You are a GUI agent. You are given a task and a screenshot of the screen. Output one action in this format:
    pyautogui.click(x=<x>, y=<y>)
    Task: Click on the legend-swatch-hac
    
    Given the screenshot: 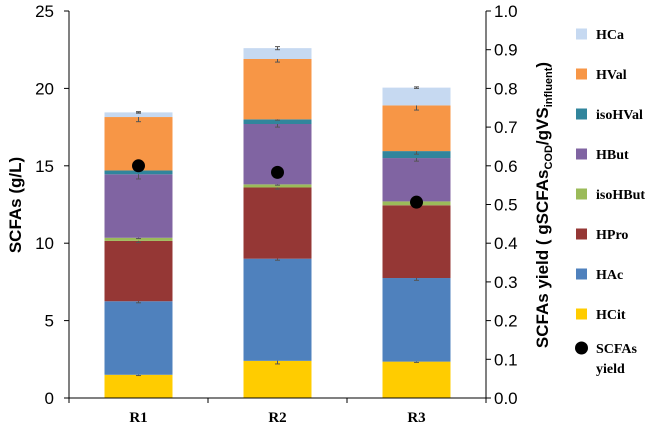 What is the action you would take?
    pyautogui.click(x=581, y=274)
    